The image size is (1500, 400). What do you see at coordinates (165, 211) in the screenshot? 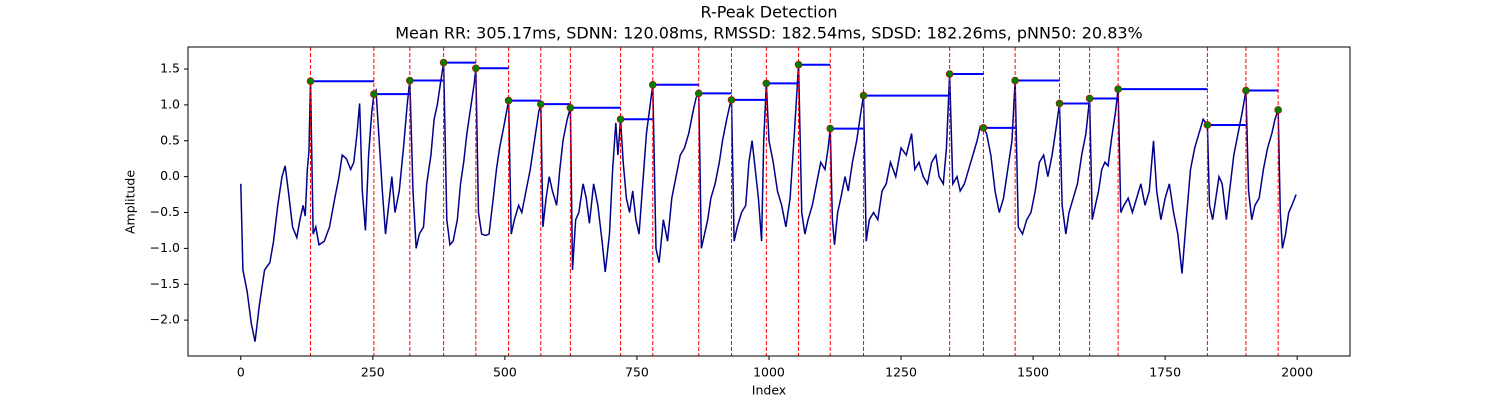
I see `y-tick-label: −0.5` at bounding box center [165, 211].